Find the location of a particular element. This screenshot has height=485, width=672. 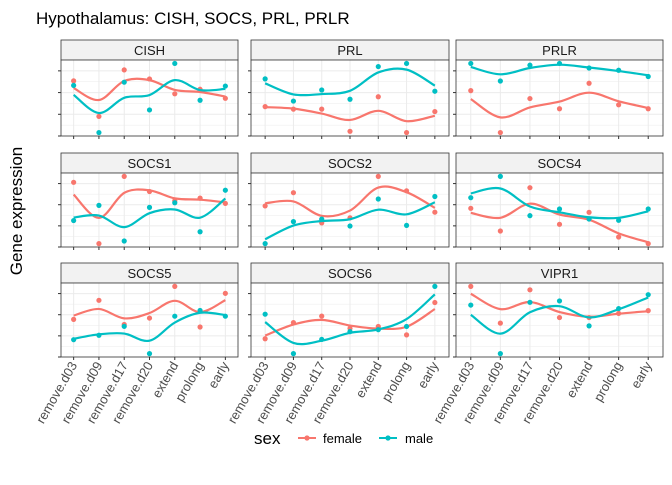

panel-title: VIPR1 is located at coordinates (560, 273).